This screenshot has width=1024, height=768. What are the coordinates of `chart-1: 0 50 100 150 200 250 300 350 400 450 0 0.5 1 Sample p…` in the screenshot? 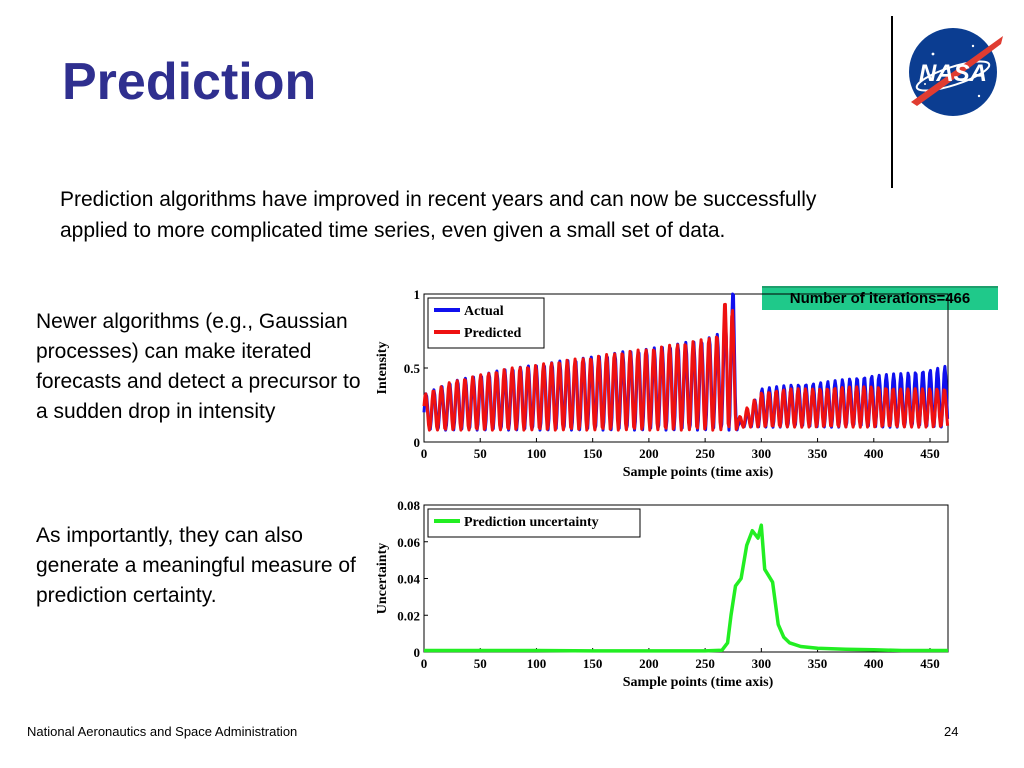 It's located at (662, 383).